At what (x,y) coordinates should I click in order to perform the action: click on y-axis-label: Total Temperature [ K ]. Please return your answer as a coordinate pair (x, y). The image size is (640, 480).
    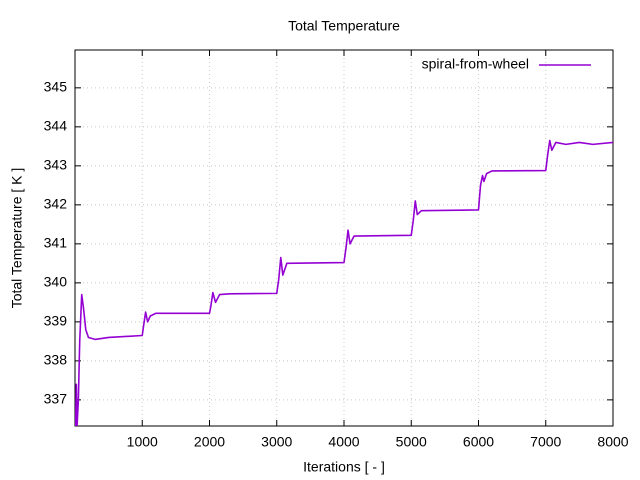
    Looking at the image, I should click on (17, 238).